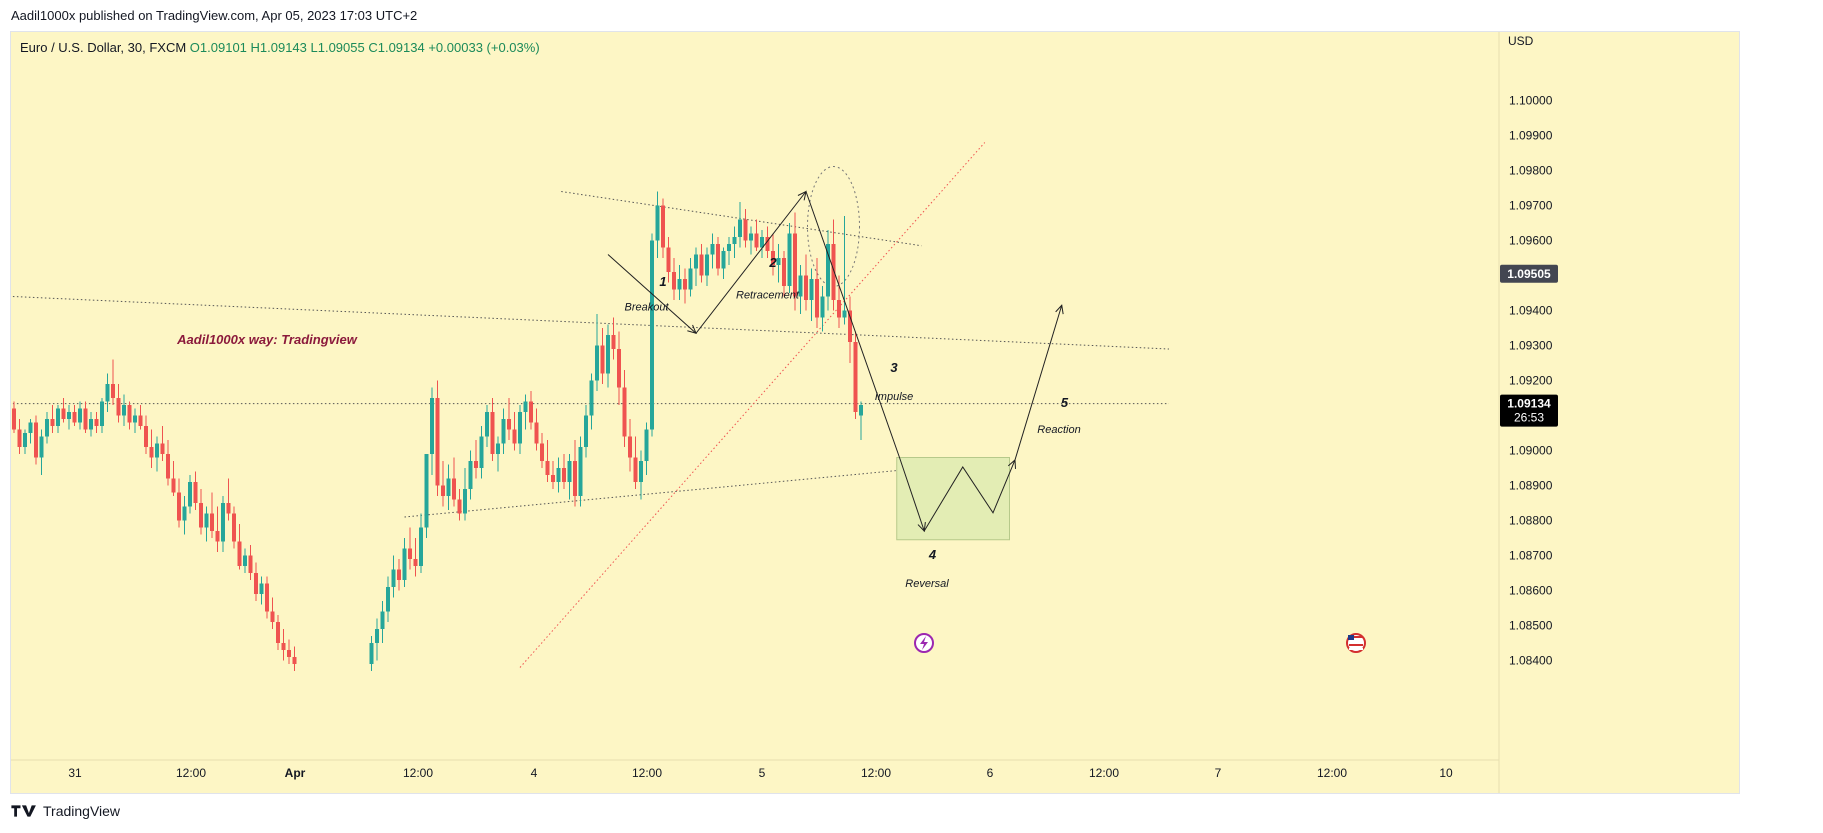 The width and height of the screenshot is (1823, 833). Describe the element at coordinates (1531, 381) in the screenshot. I see `price-tick-label: 1.09200` at that location.